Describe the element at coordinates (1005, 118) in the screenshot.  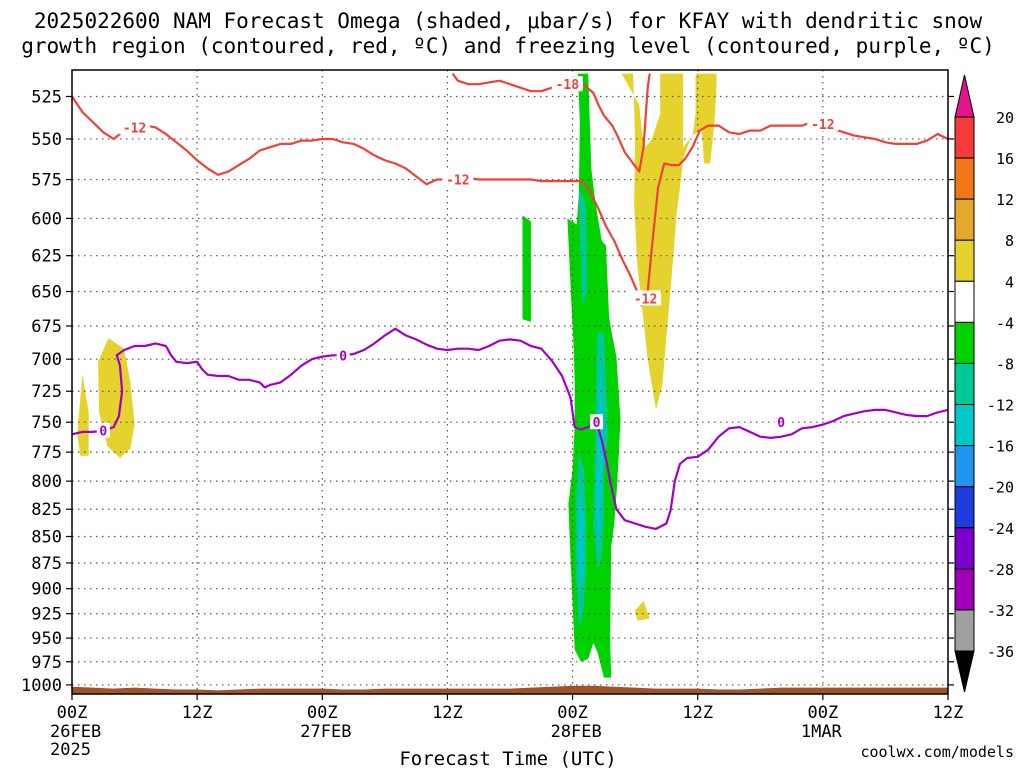
I see `colorbar-label-0: 20` at that location.